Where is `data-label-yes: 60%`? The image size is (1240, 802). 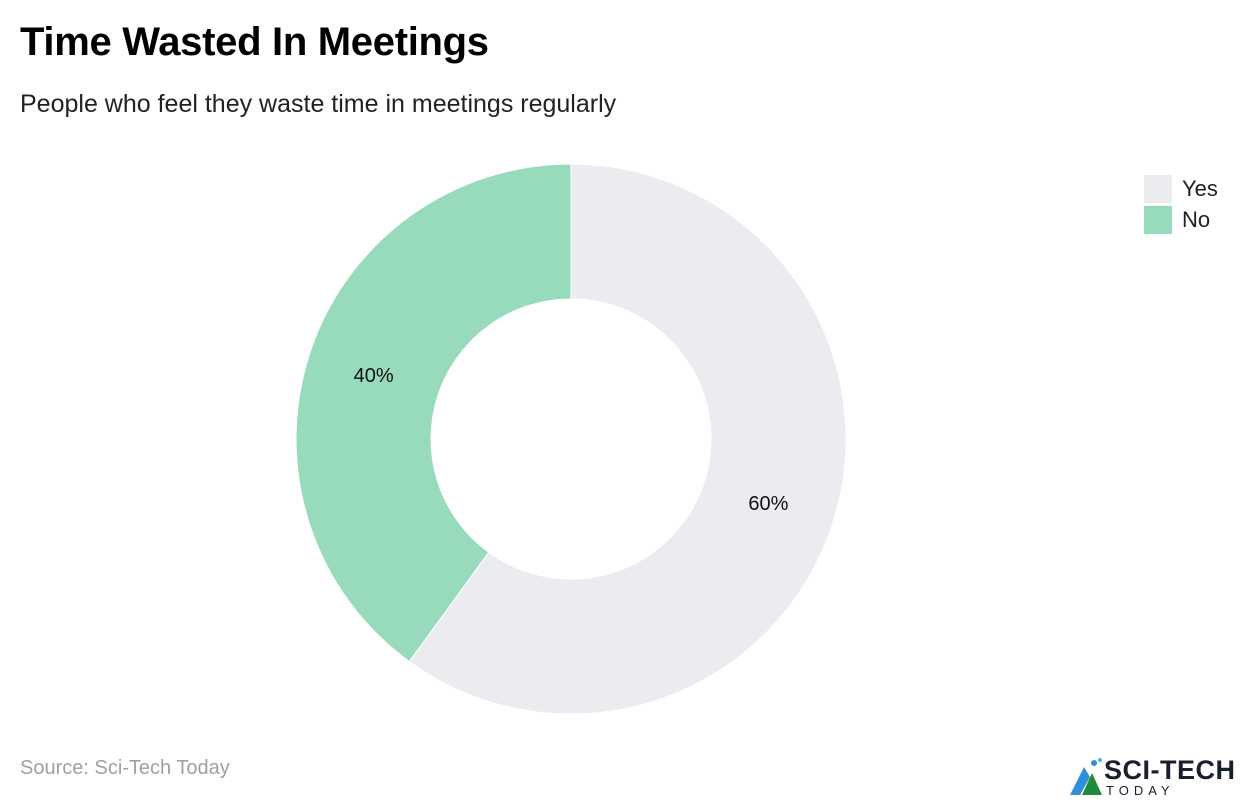
data-label-yes: 60% is located at coordinates (768, 504).